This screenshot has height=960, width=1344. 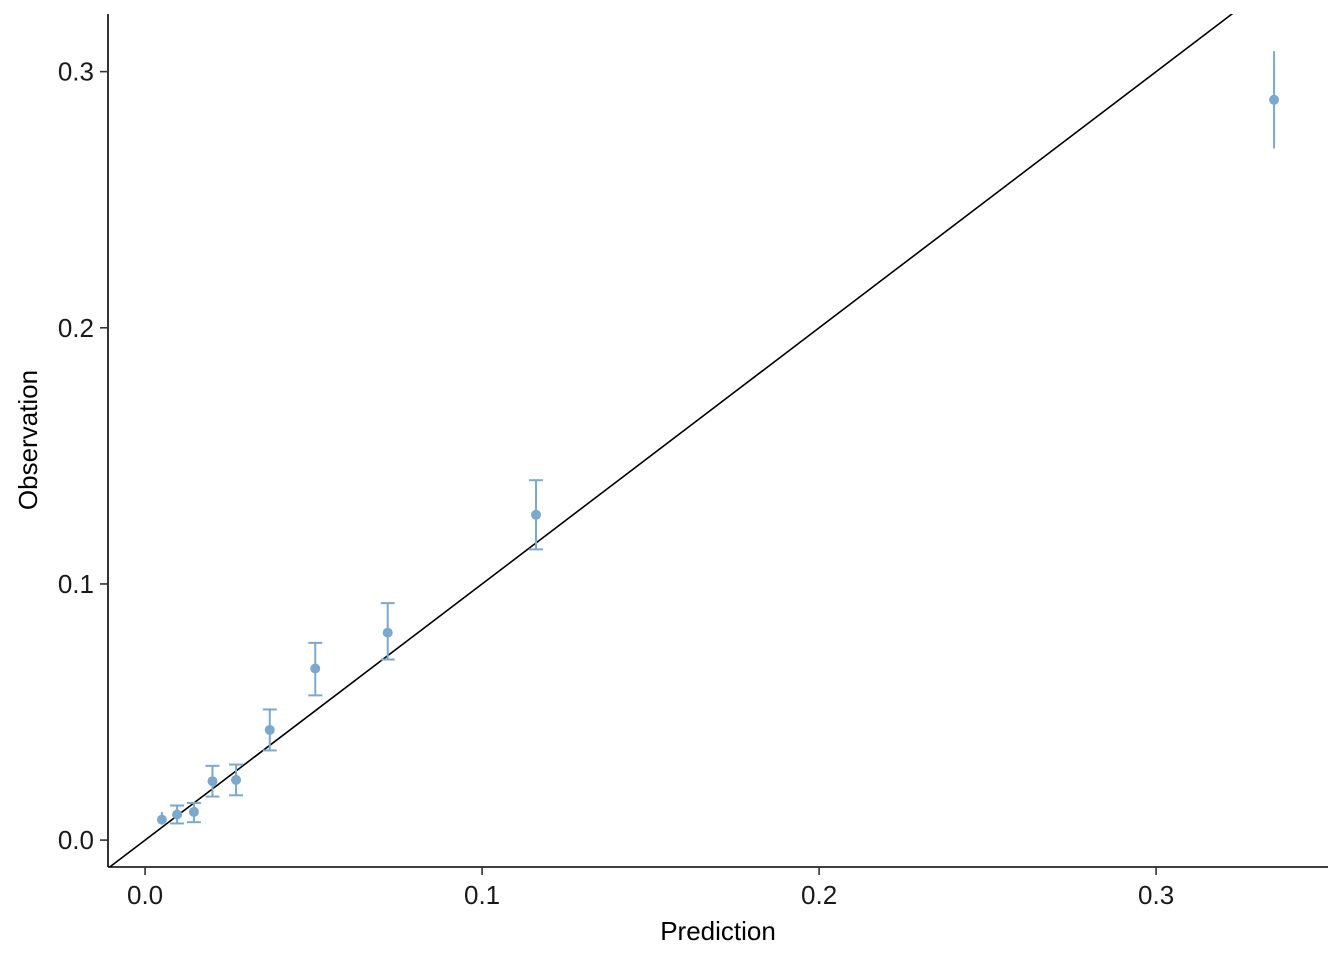 What do you see at coordinates (718, 931) in the screenshot?
I see `x-axis-title: Prediction` at bounding box center [718, 931].